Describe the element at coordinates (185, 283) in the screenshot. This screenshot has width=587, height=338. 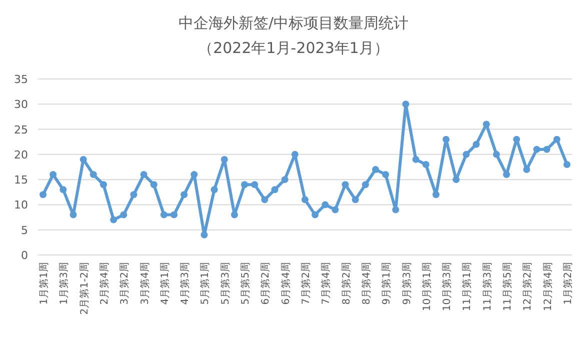
I see `x-tick-label: 4月第3周` at that location.